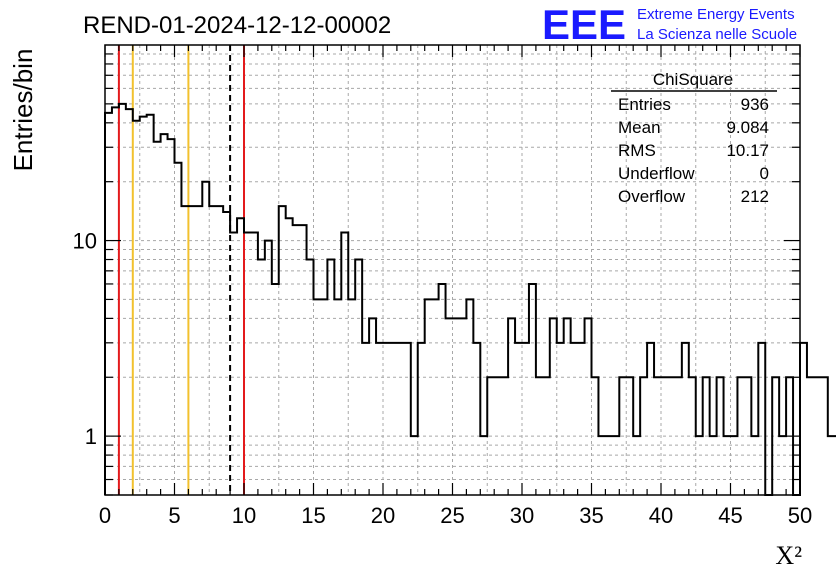 The image size is (836, 572). Describe the element at coordinates (693, 79) in the screenshot. I see `stats-title: ChiSquare` at that location.